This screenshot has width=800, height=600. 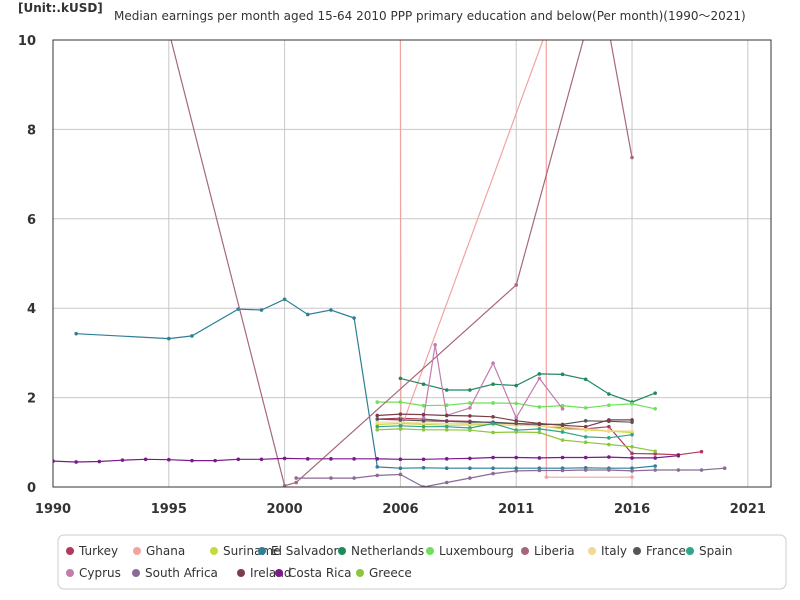 I want to click on x-tick-label: 2016, so click(x=632, y=509).